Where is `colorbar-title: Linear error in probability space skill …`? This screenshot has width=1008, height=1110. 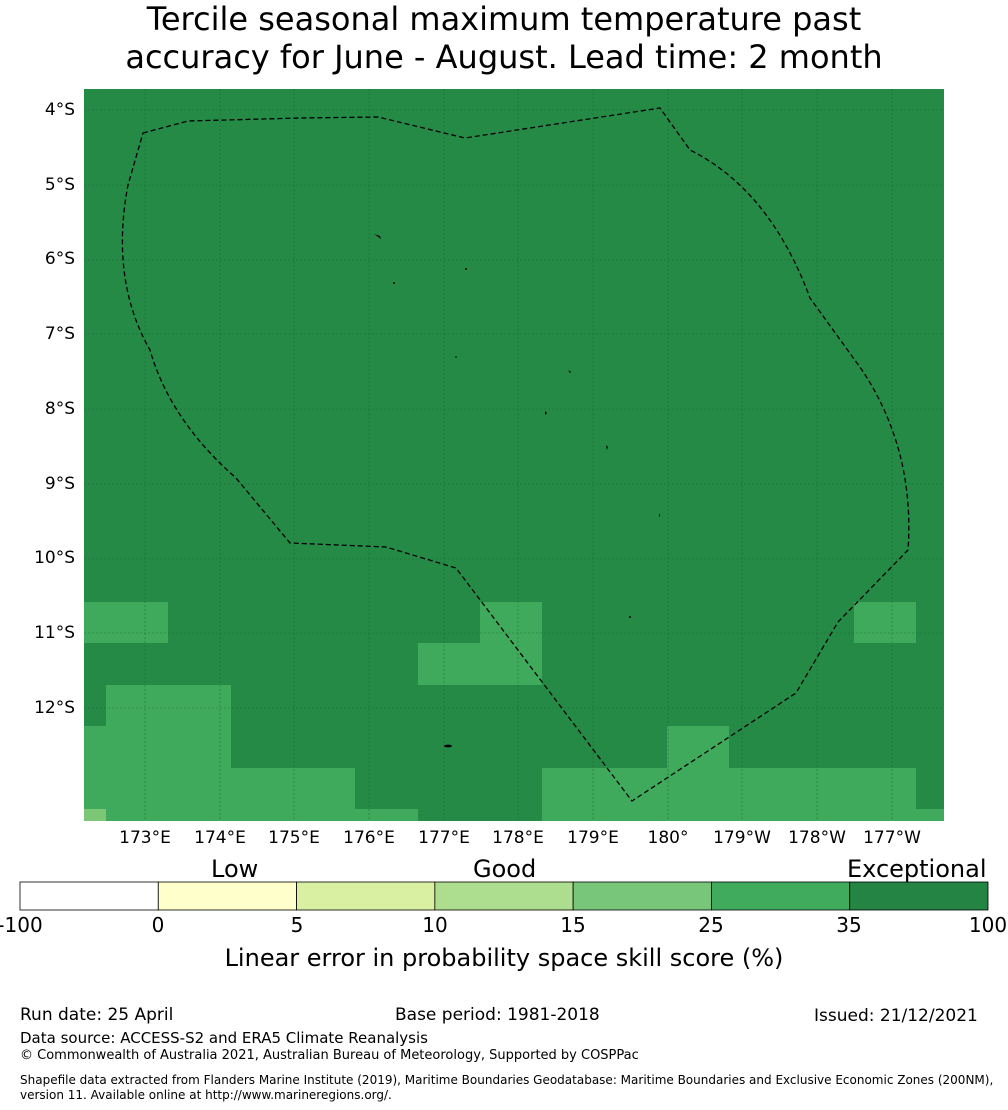
colorbar-title: Linear error in probability space skill … is located at coordinates (504, 958).